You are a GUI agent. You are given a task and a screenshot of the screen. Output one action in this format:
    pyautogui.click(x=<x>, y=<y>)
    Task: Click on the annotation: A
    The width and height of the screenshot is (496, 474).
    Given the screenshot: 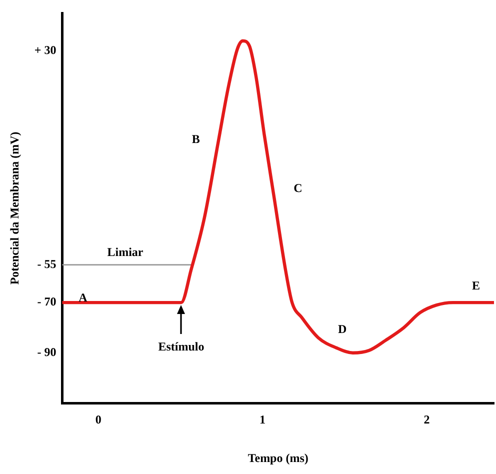 What is the action you would take?
    pyautogui.click(x=83, y=297)
    